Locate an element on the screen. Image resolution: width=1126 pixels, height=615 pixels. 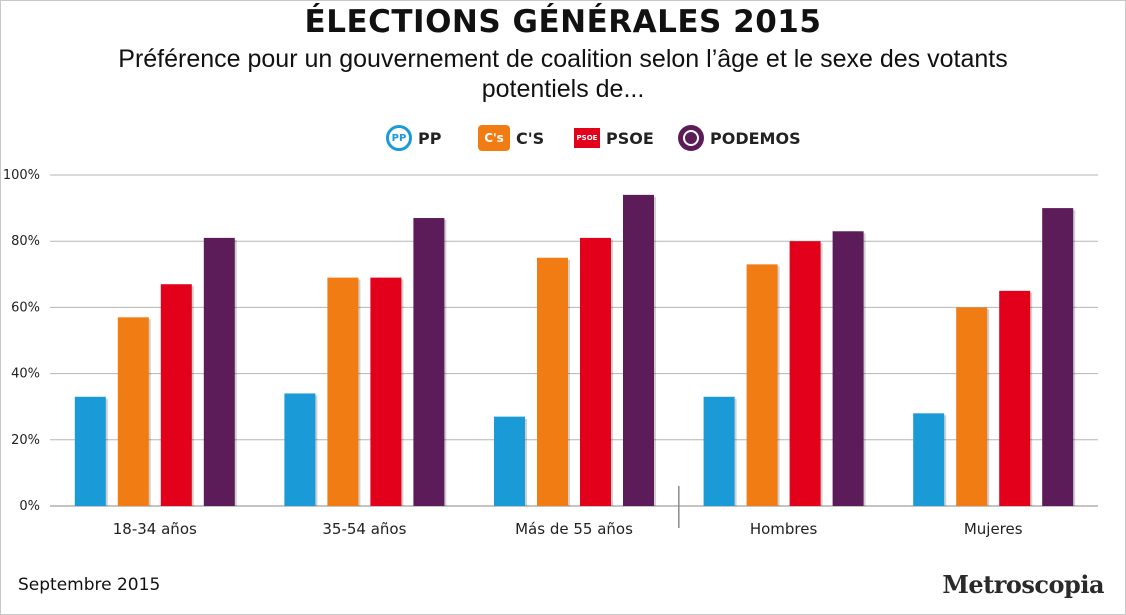
y-tick-label: 0% is located at coordinates (29, 506).